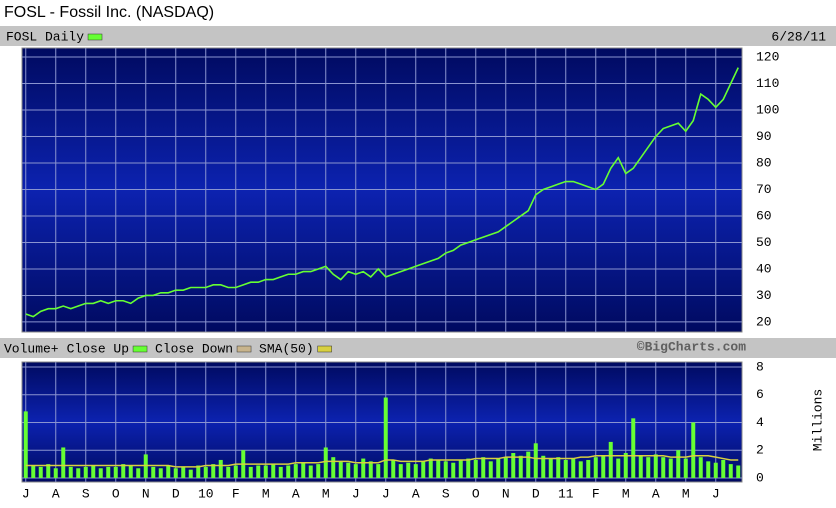  What do you see at coordinates (764, 295) in the screenshot?
I see `y-tick-label: 30` at bounding box center [764, 295].